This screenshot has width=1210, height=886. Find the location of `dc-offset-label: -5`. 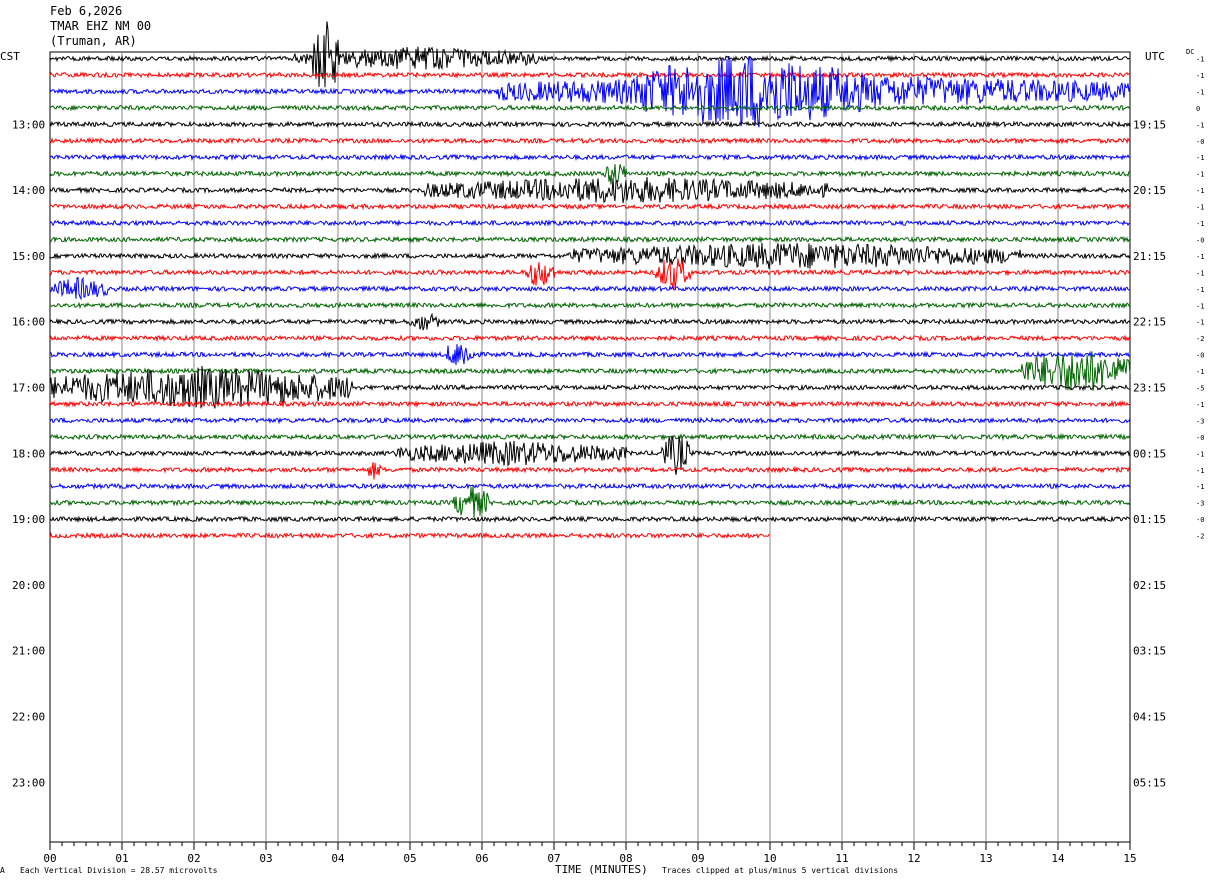

dc-offset-label: -5 is located at coordinates (1200, 389).